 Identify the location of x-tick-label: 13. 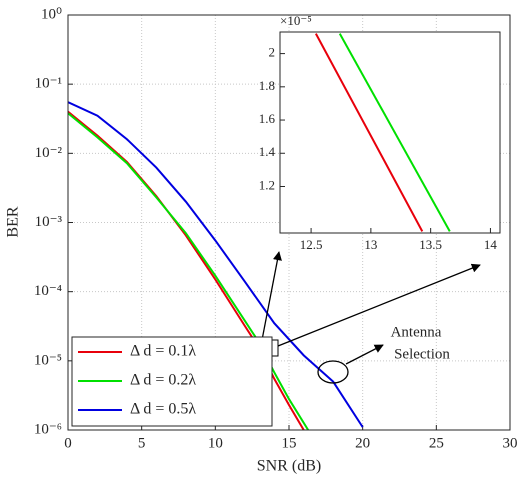
(370, 244).